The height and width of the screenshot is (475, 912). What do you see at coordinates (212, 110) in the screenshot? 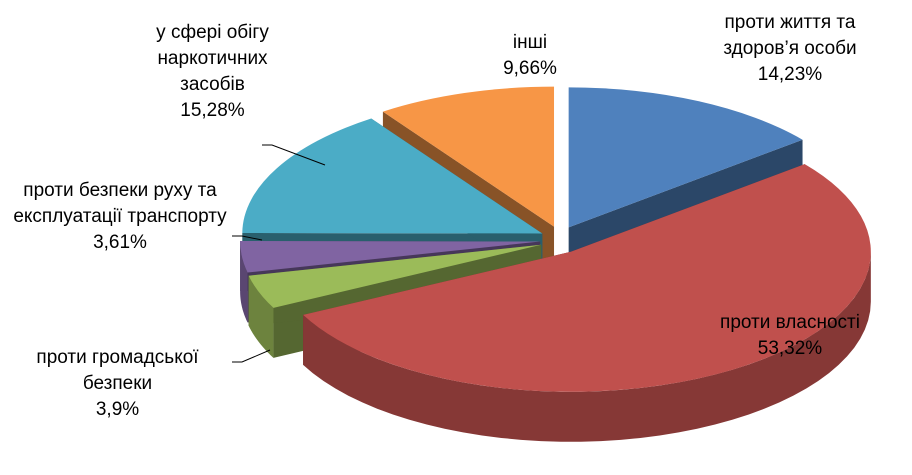
I see `value-label: 15,28%` at bounding box center [212, 110].